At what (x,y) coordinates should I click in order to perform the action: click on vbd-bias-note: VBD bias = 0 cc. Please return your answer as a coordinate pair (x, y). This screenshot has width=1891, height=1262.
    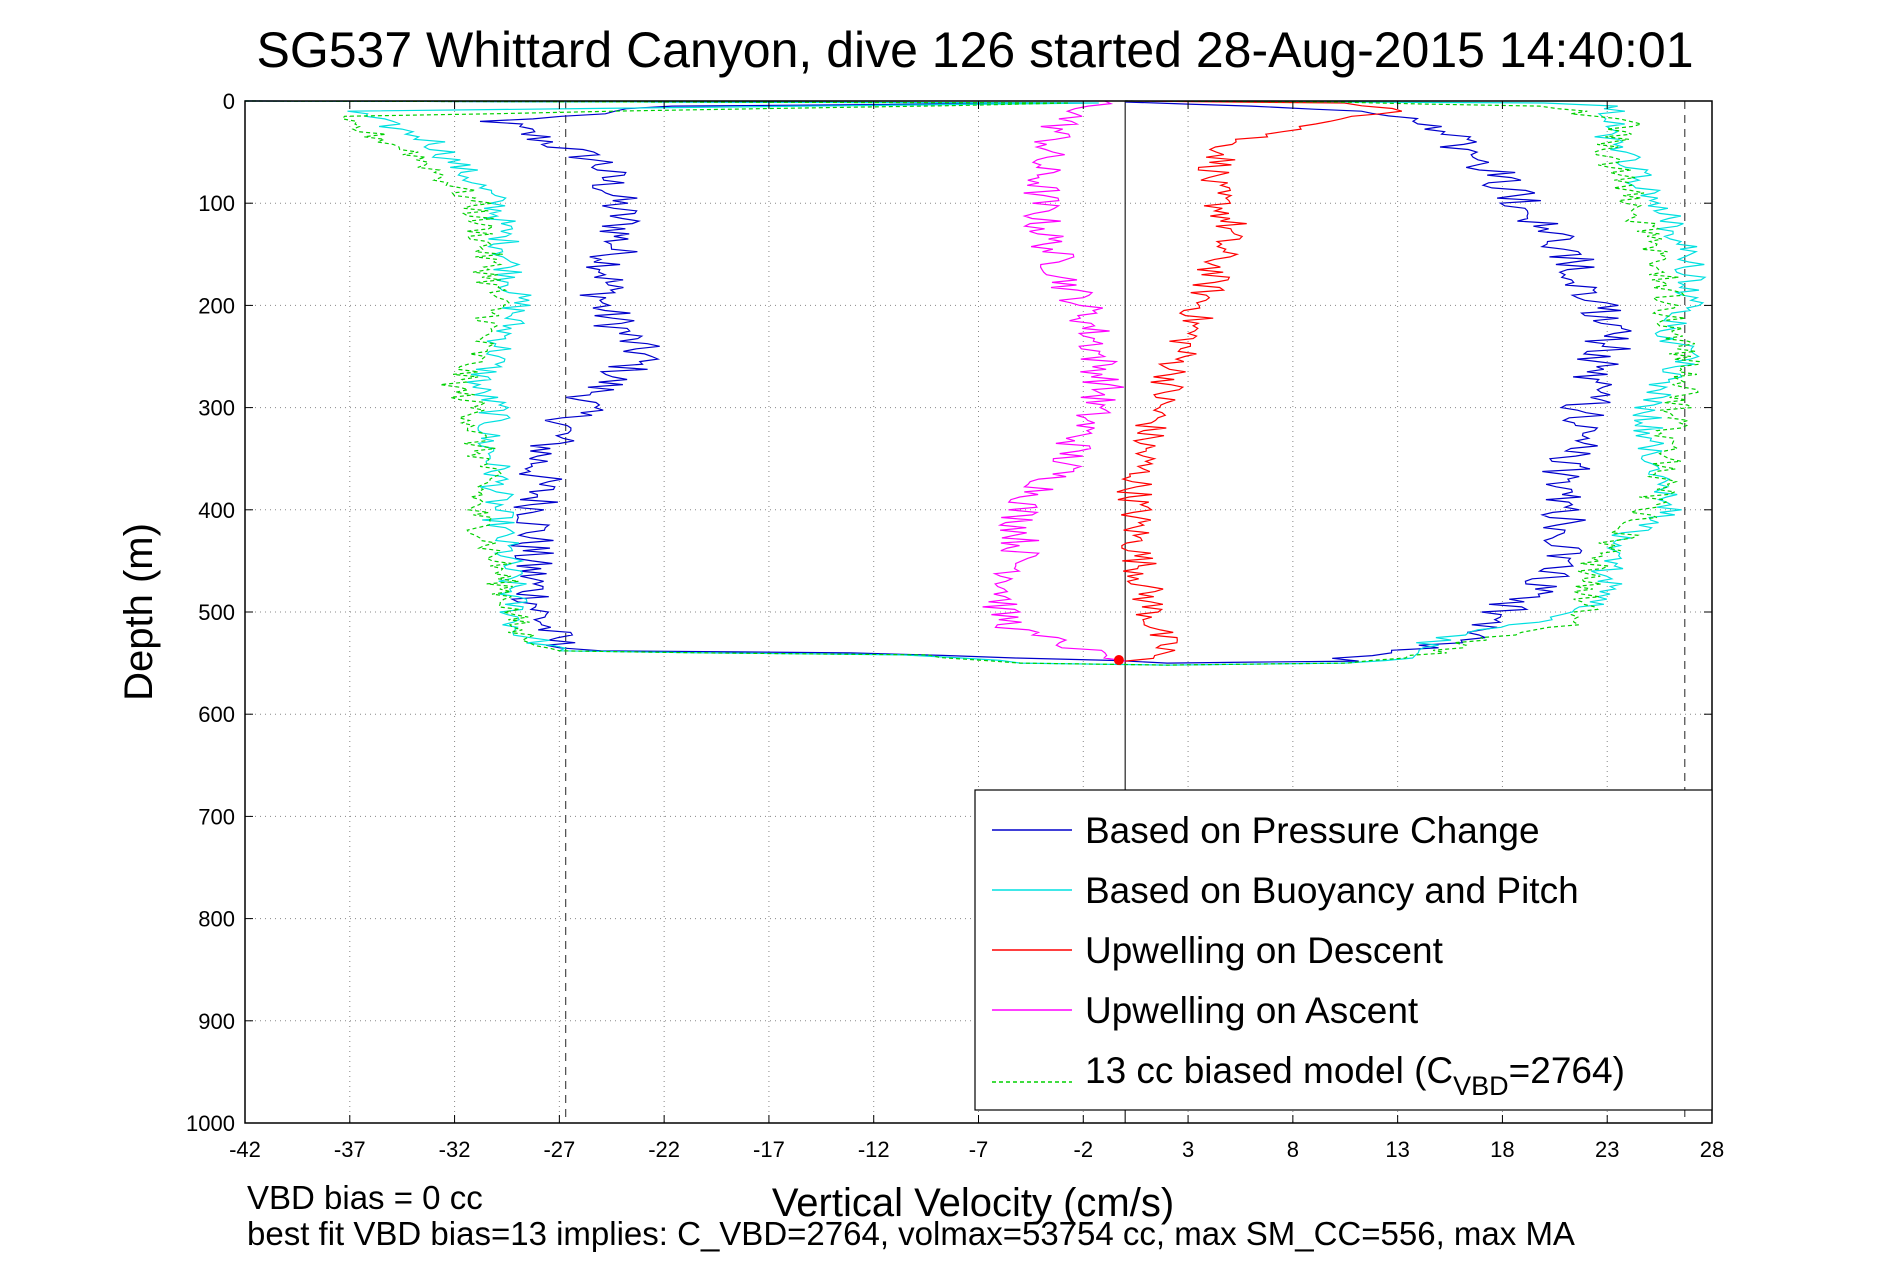
    Looking at the image, I should click on (365, 1197).